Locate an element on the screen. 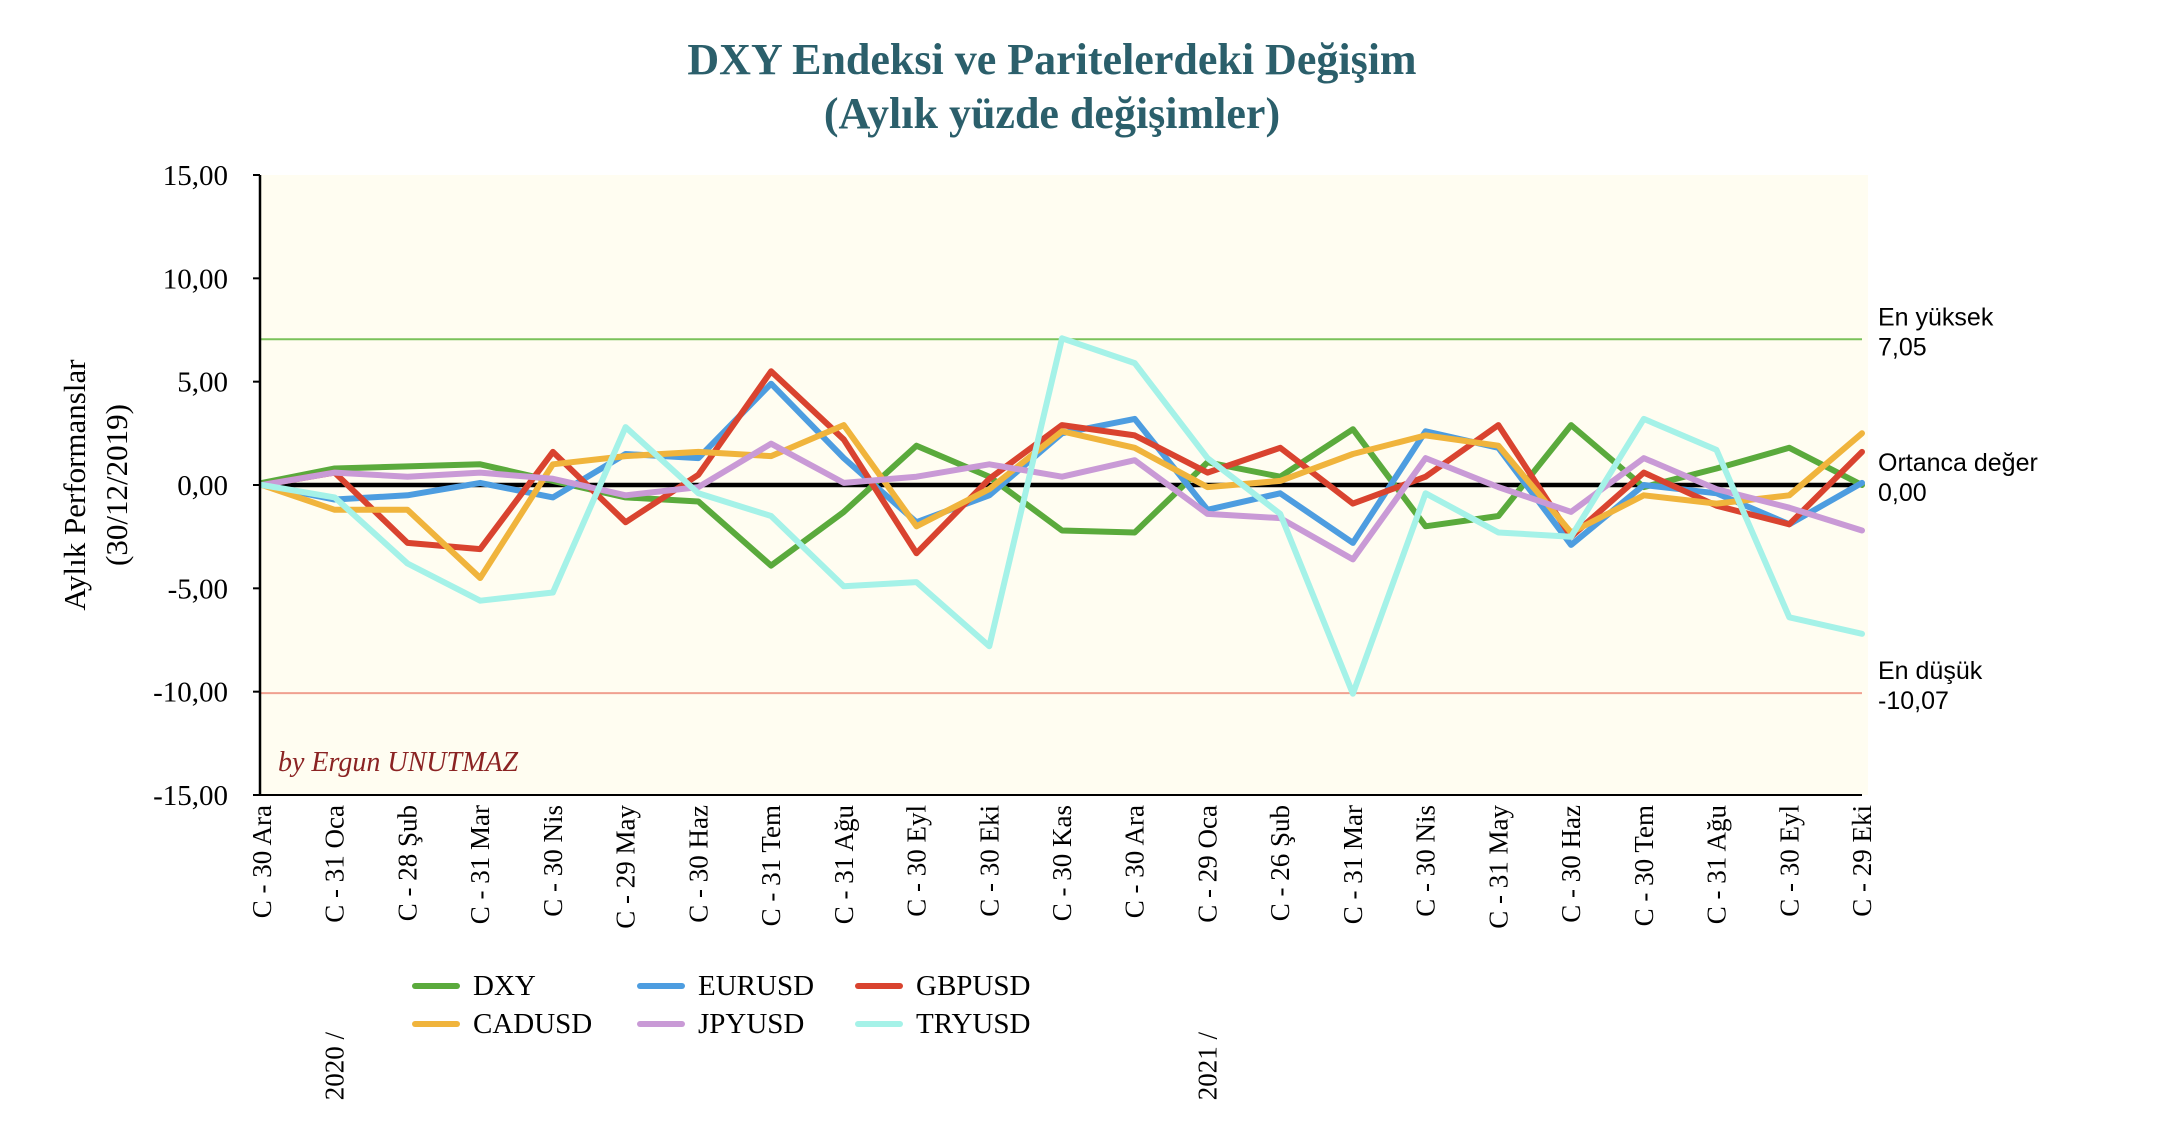 The image size is (2158, 1144). reference-label-1: Ortanca değer is located at coordinates (1958, 463).